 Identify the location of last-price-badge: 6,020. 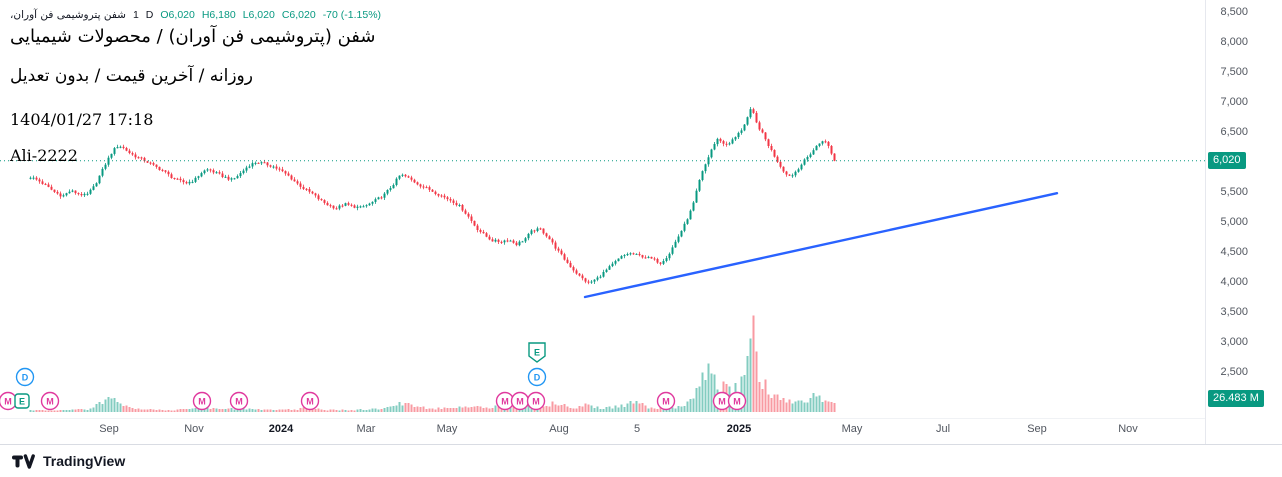
(1227, 160).